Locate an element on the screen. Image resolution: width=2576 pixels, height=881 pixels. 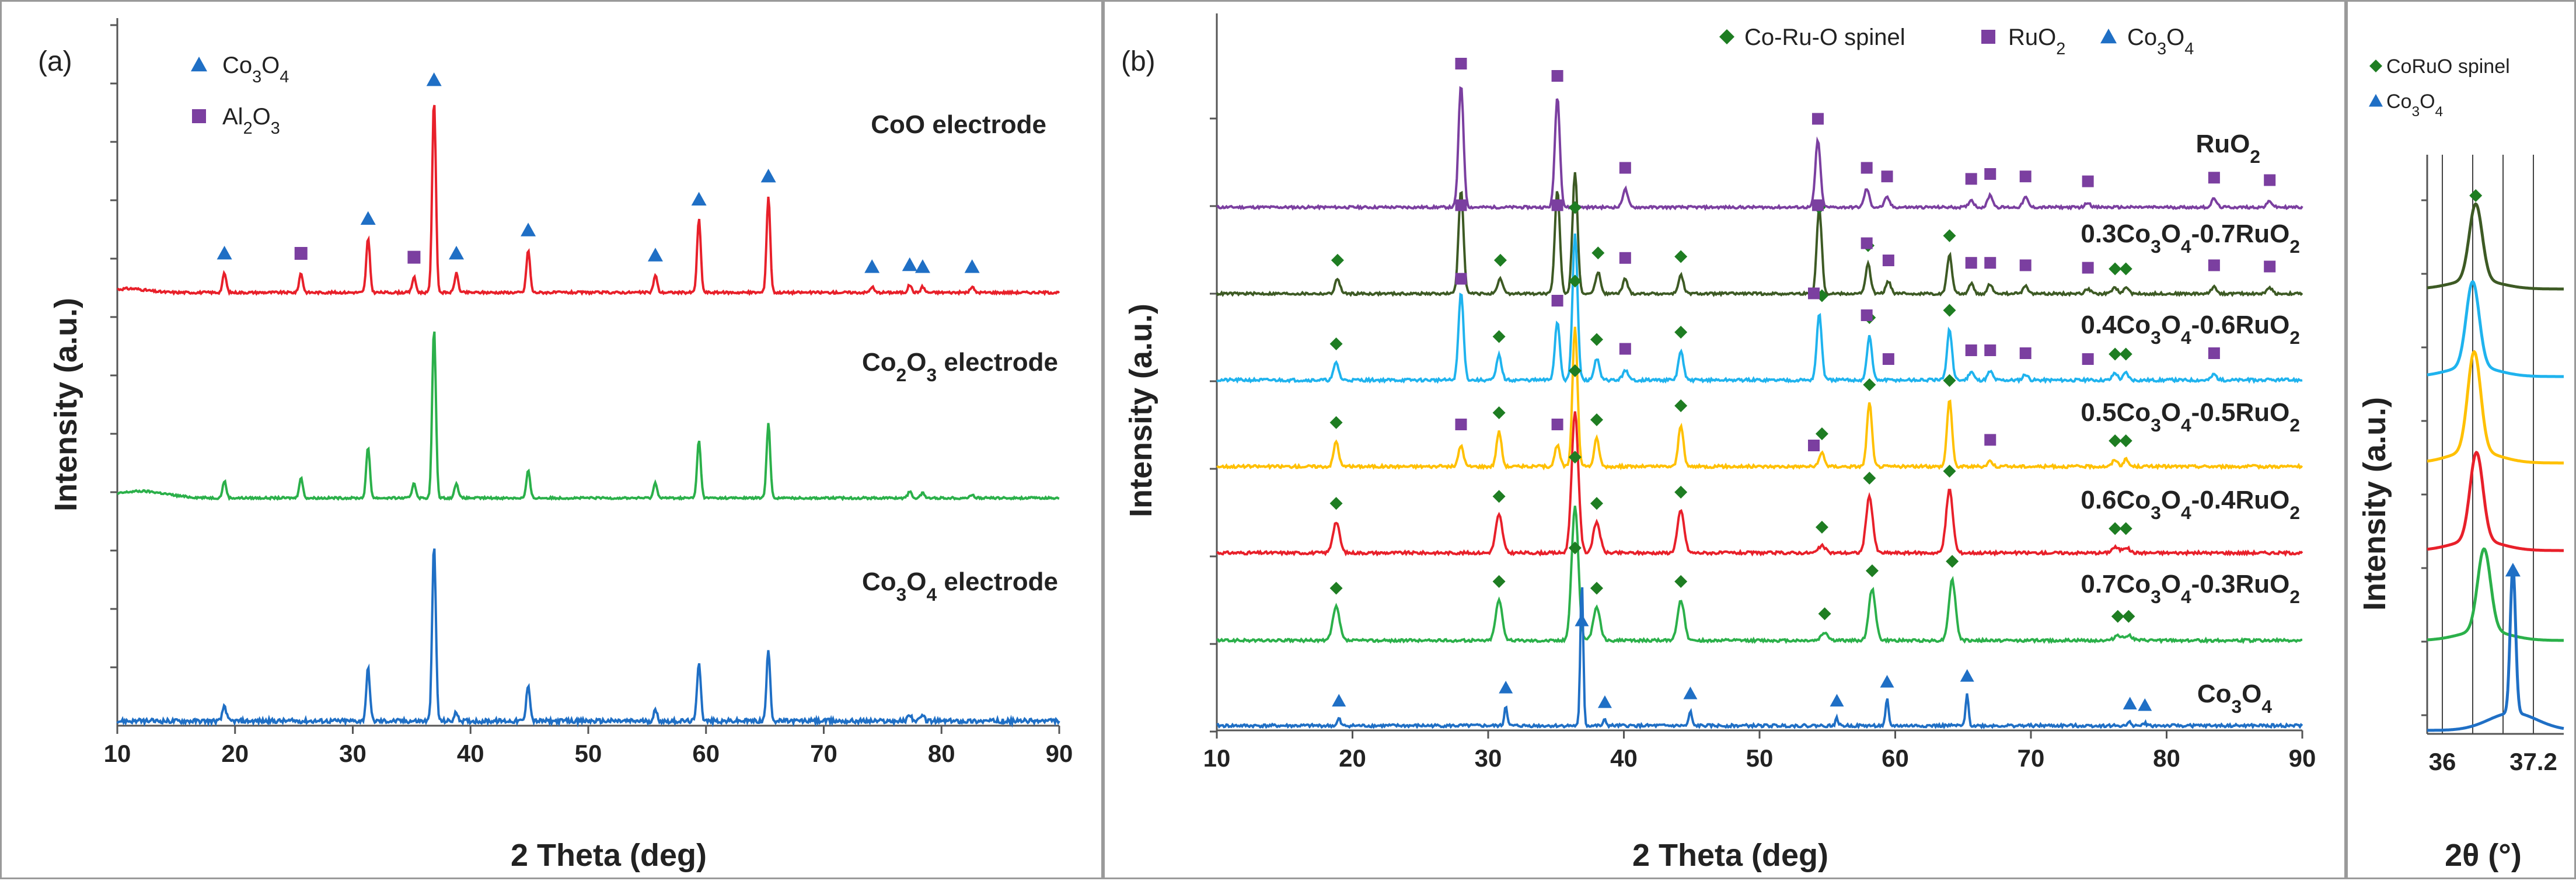
panel-b-x-tick-label: 30 is located at coordinates (1488, 758).